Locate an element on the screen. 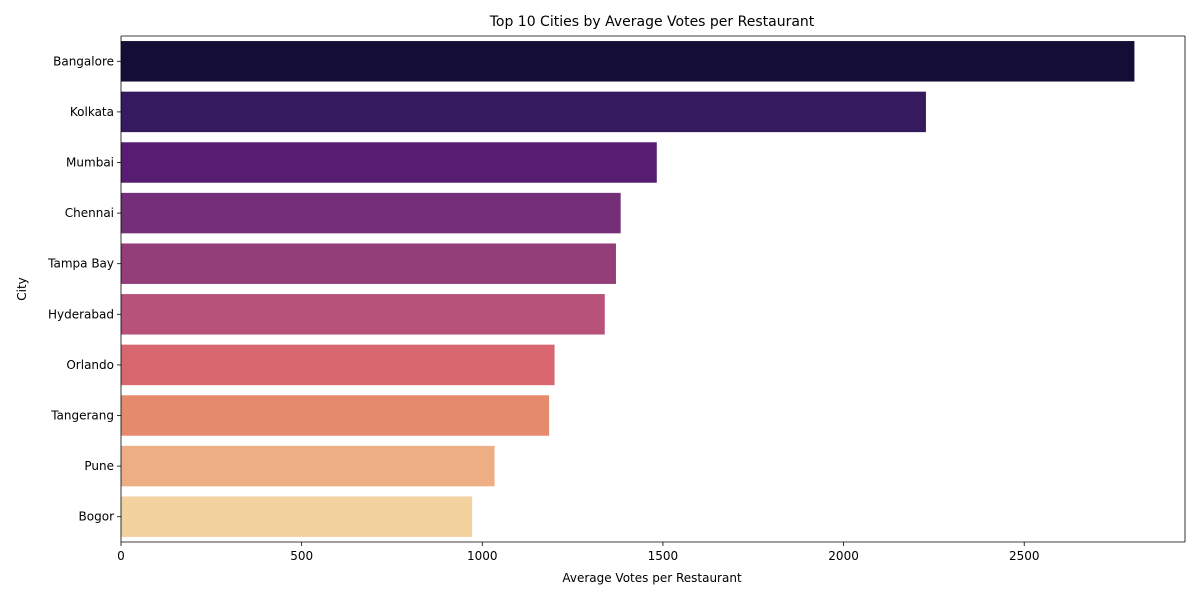  x-tick-label: 500 is located at coordinates (301, 556).